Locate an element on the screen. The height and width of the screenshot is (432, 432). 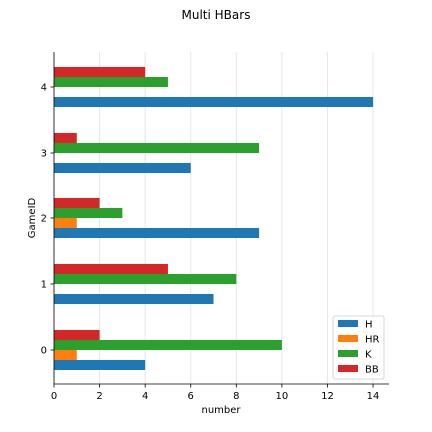
legend-swatch-bb is located at coordinates (348, 368).